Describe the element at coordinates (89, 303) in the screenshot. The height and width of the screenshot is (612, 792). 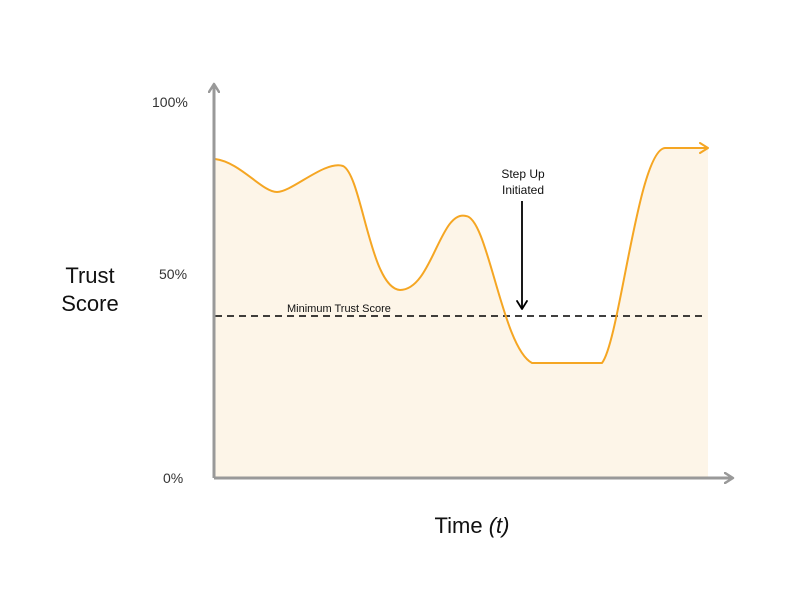
I see `y-axis-title-line2: Score` at that location.